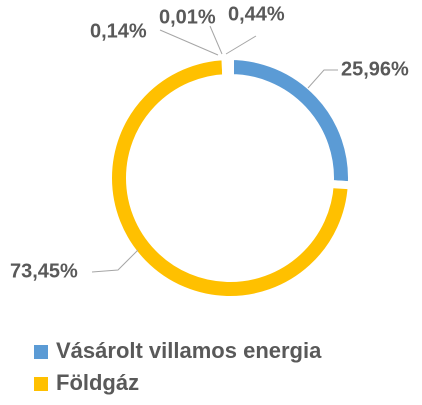 This screenshot has height=405, width=422. What do you see at coordinates (375, 69) in the screenshot?
I see `data-label: 25,96%` at bounding box center [375, 69].